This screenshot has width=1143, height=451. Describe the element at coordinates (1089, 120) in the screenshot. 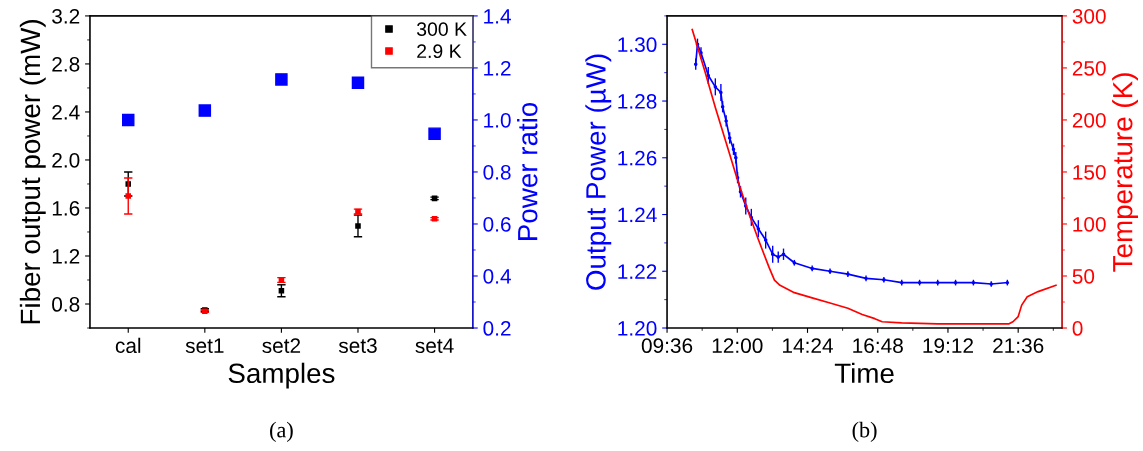

I see `y2-tick-label: 200` at that location.